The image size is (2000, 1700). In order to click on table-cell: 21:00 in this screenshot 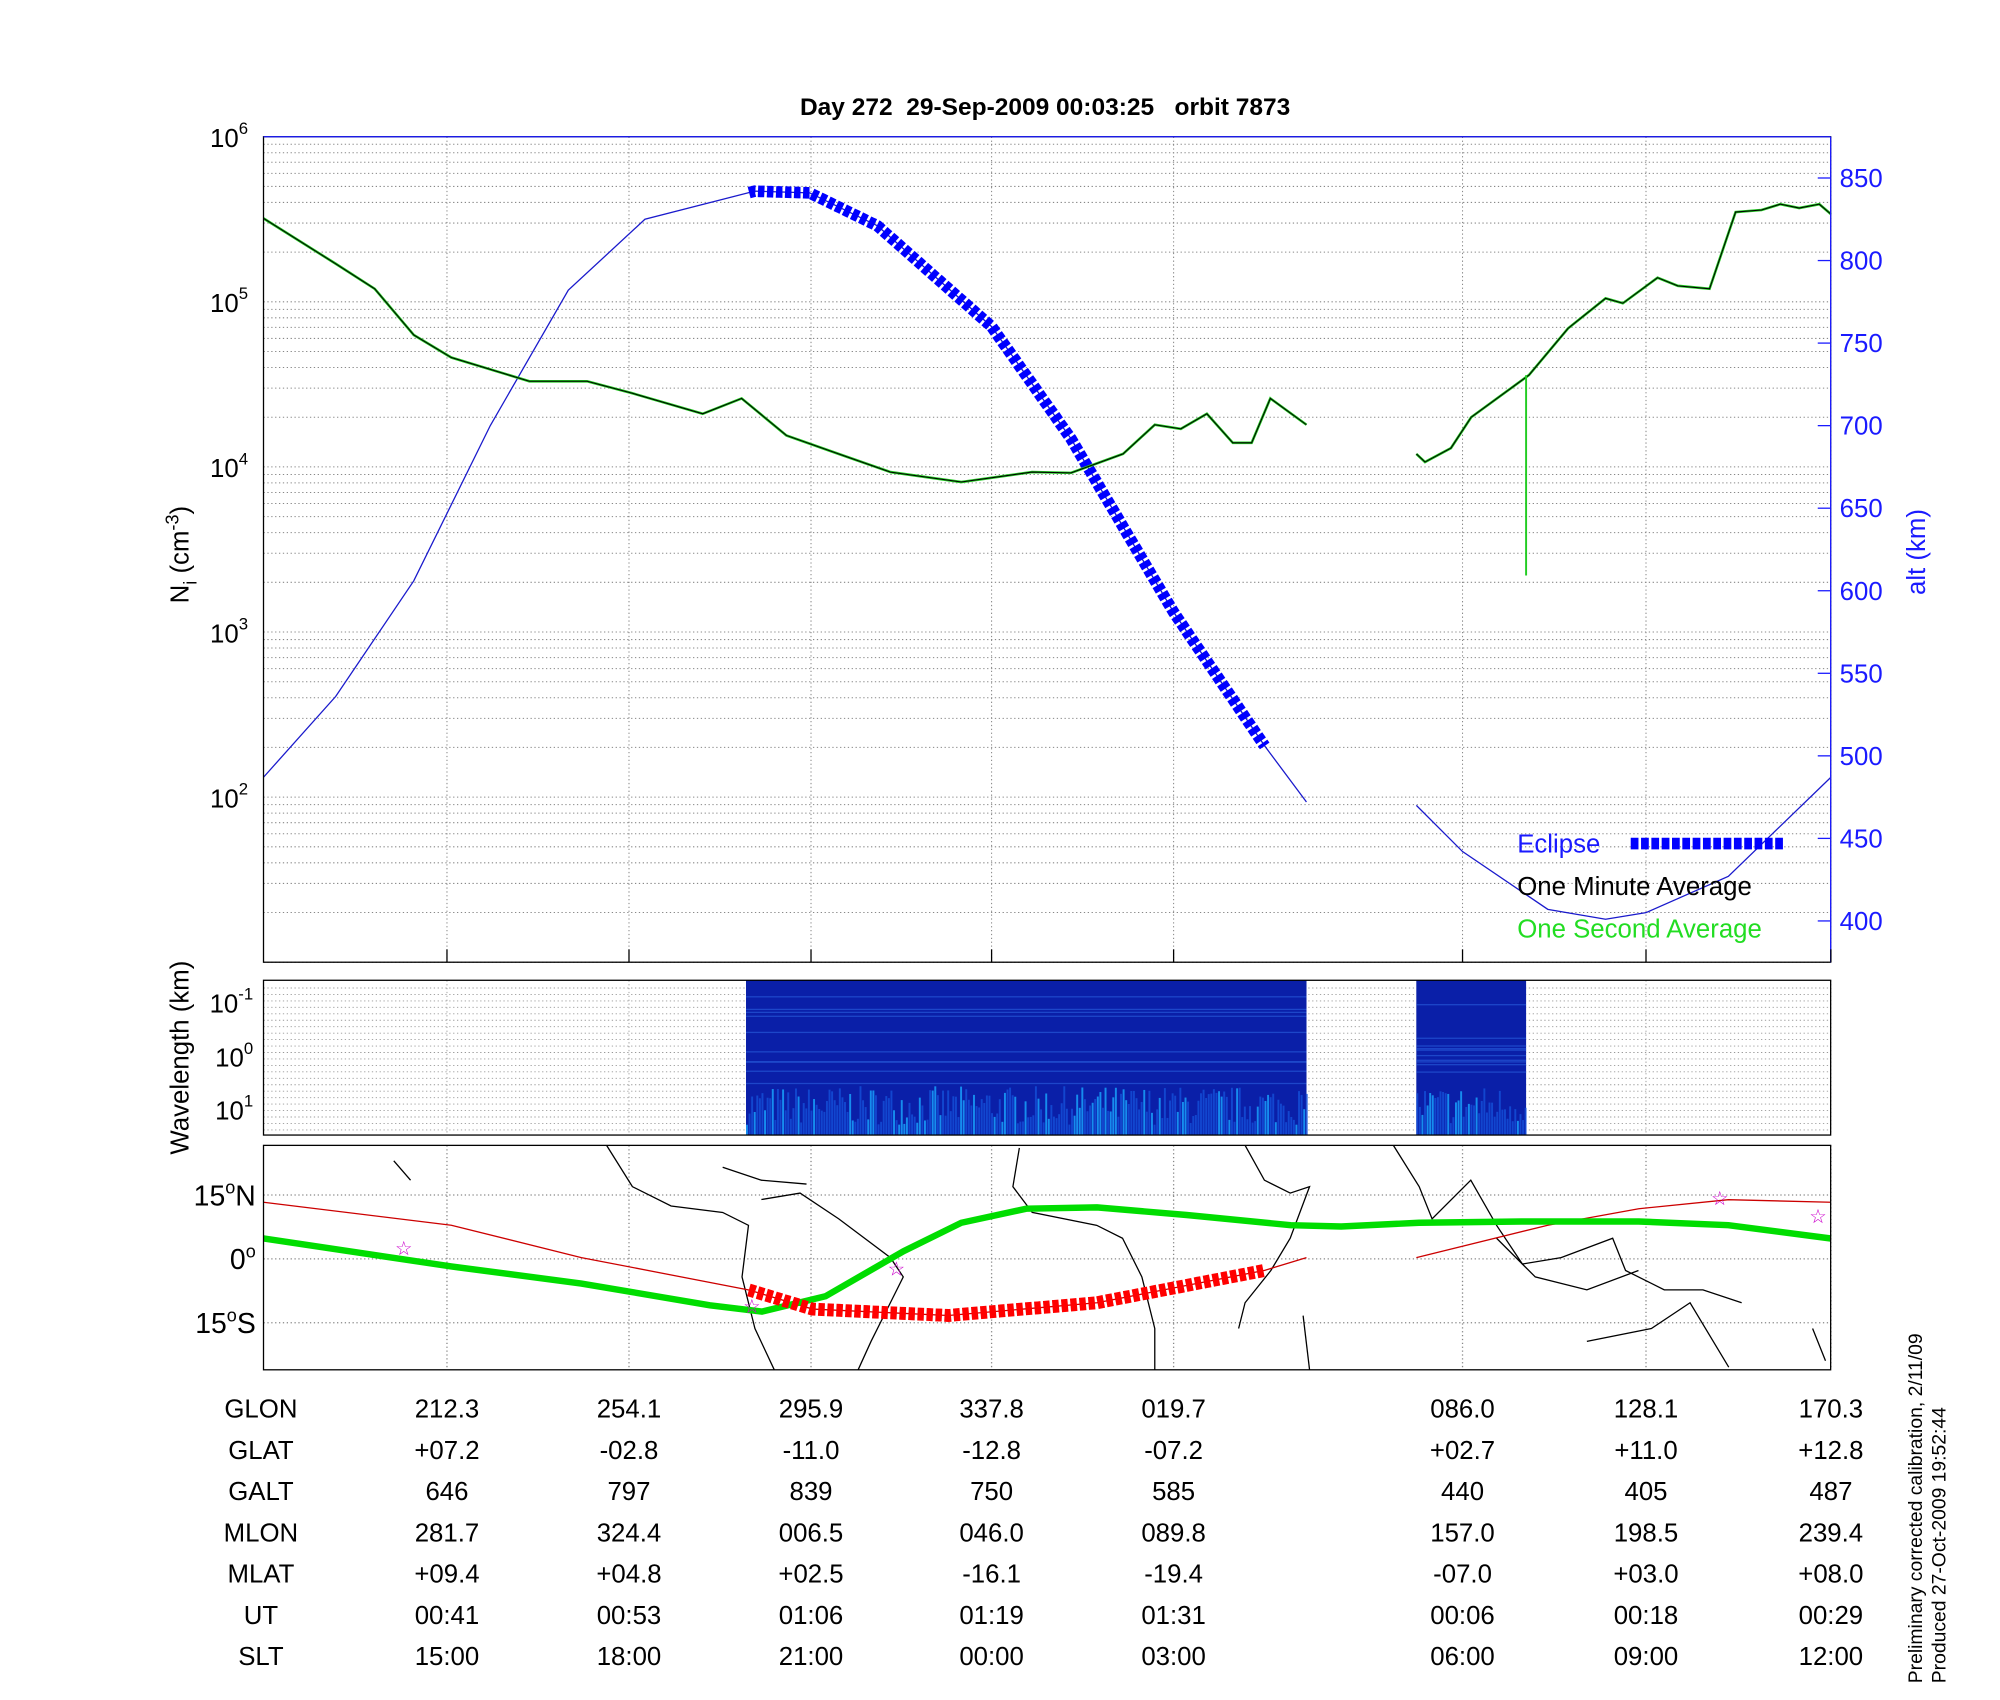, I will do `click(811, 1657)`.